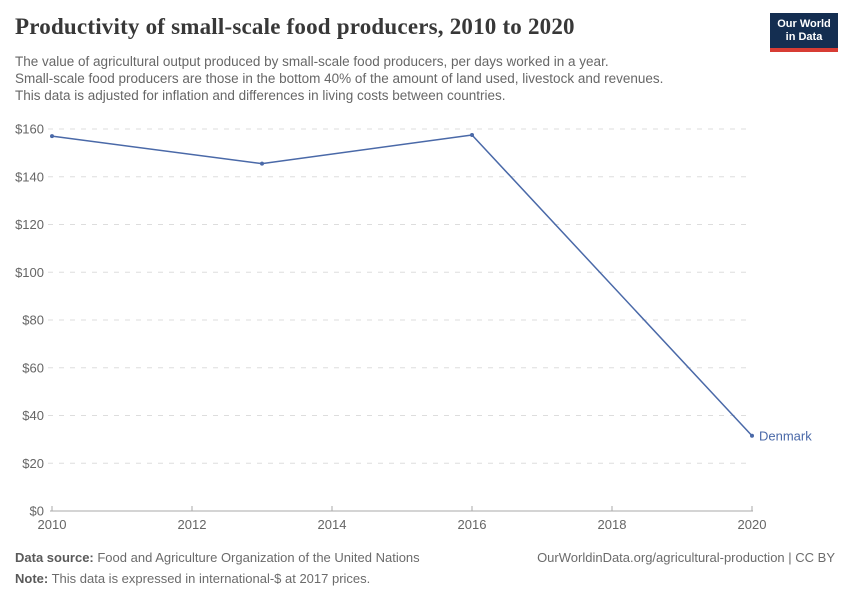  What do you see at coordinates (54, 557) in the screenshot?
I see `footer-source-label: Data source:` at bounding box center [54, 557].